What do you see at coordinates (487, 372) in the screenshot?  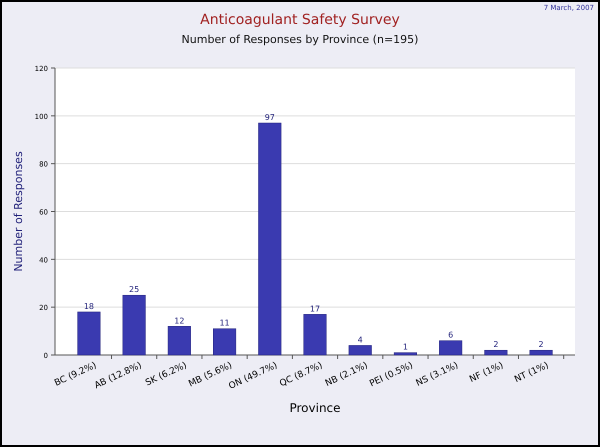 I see `x-tick-label: NF (1%)` at bounding box center [487, 372].